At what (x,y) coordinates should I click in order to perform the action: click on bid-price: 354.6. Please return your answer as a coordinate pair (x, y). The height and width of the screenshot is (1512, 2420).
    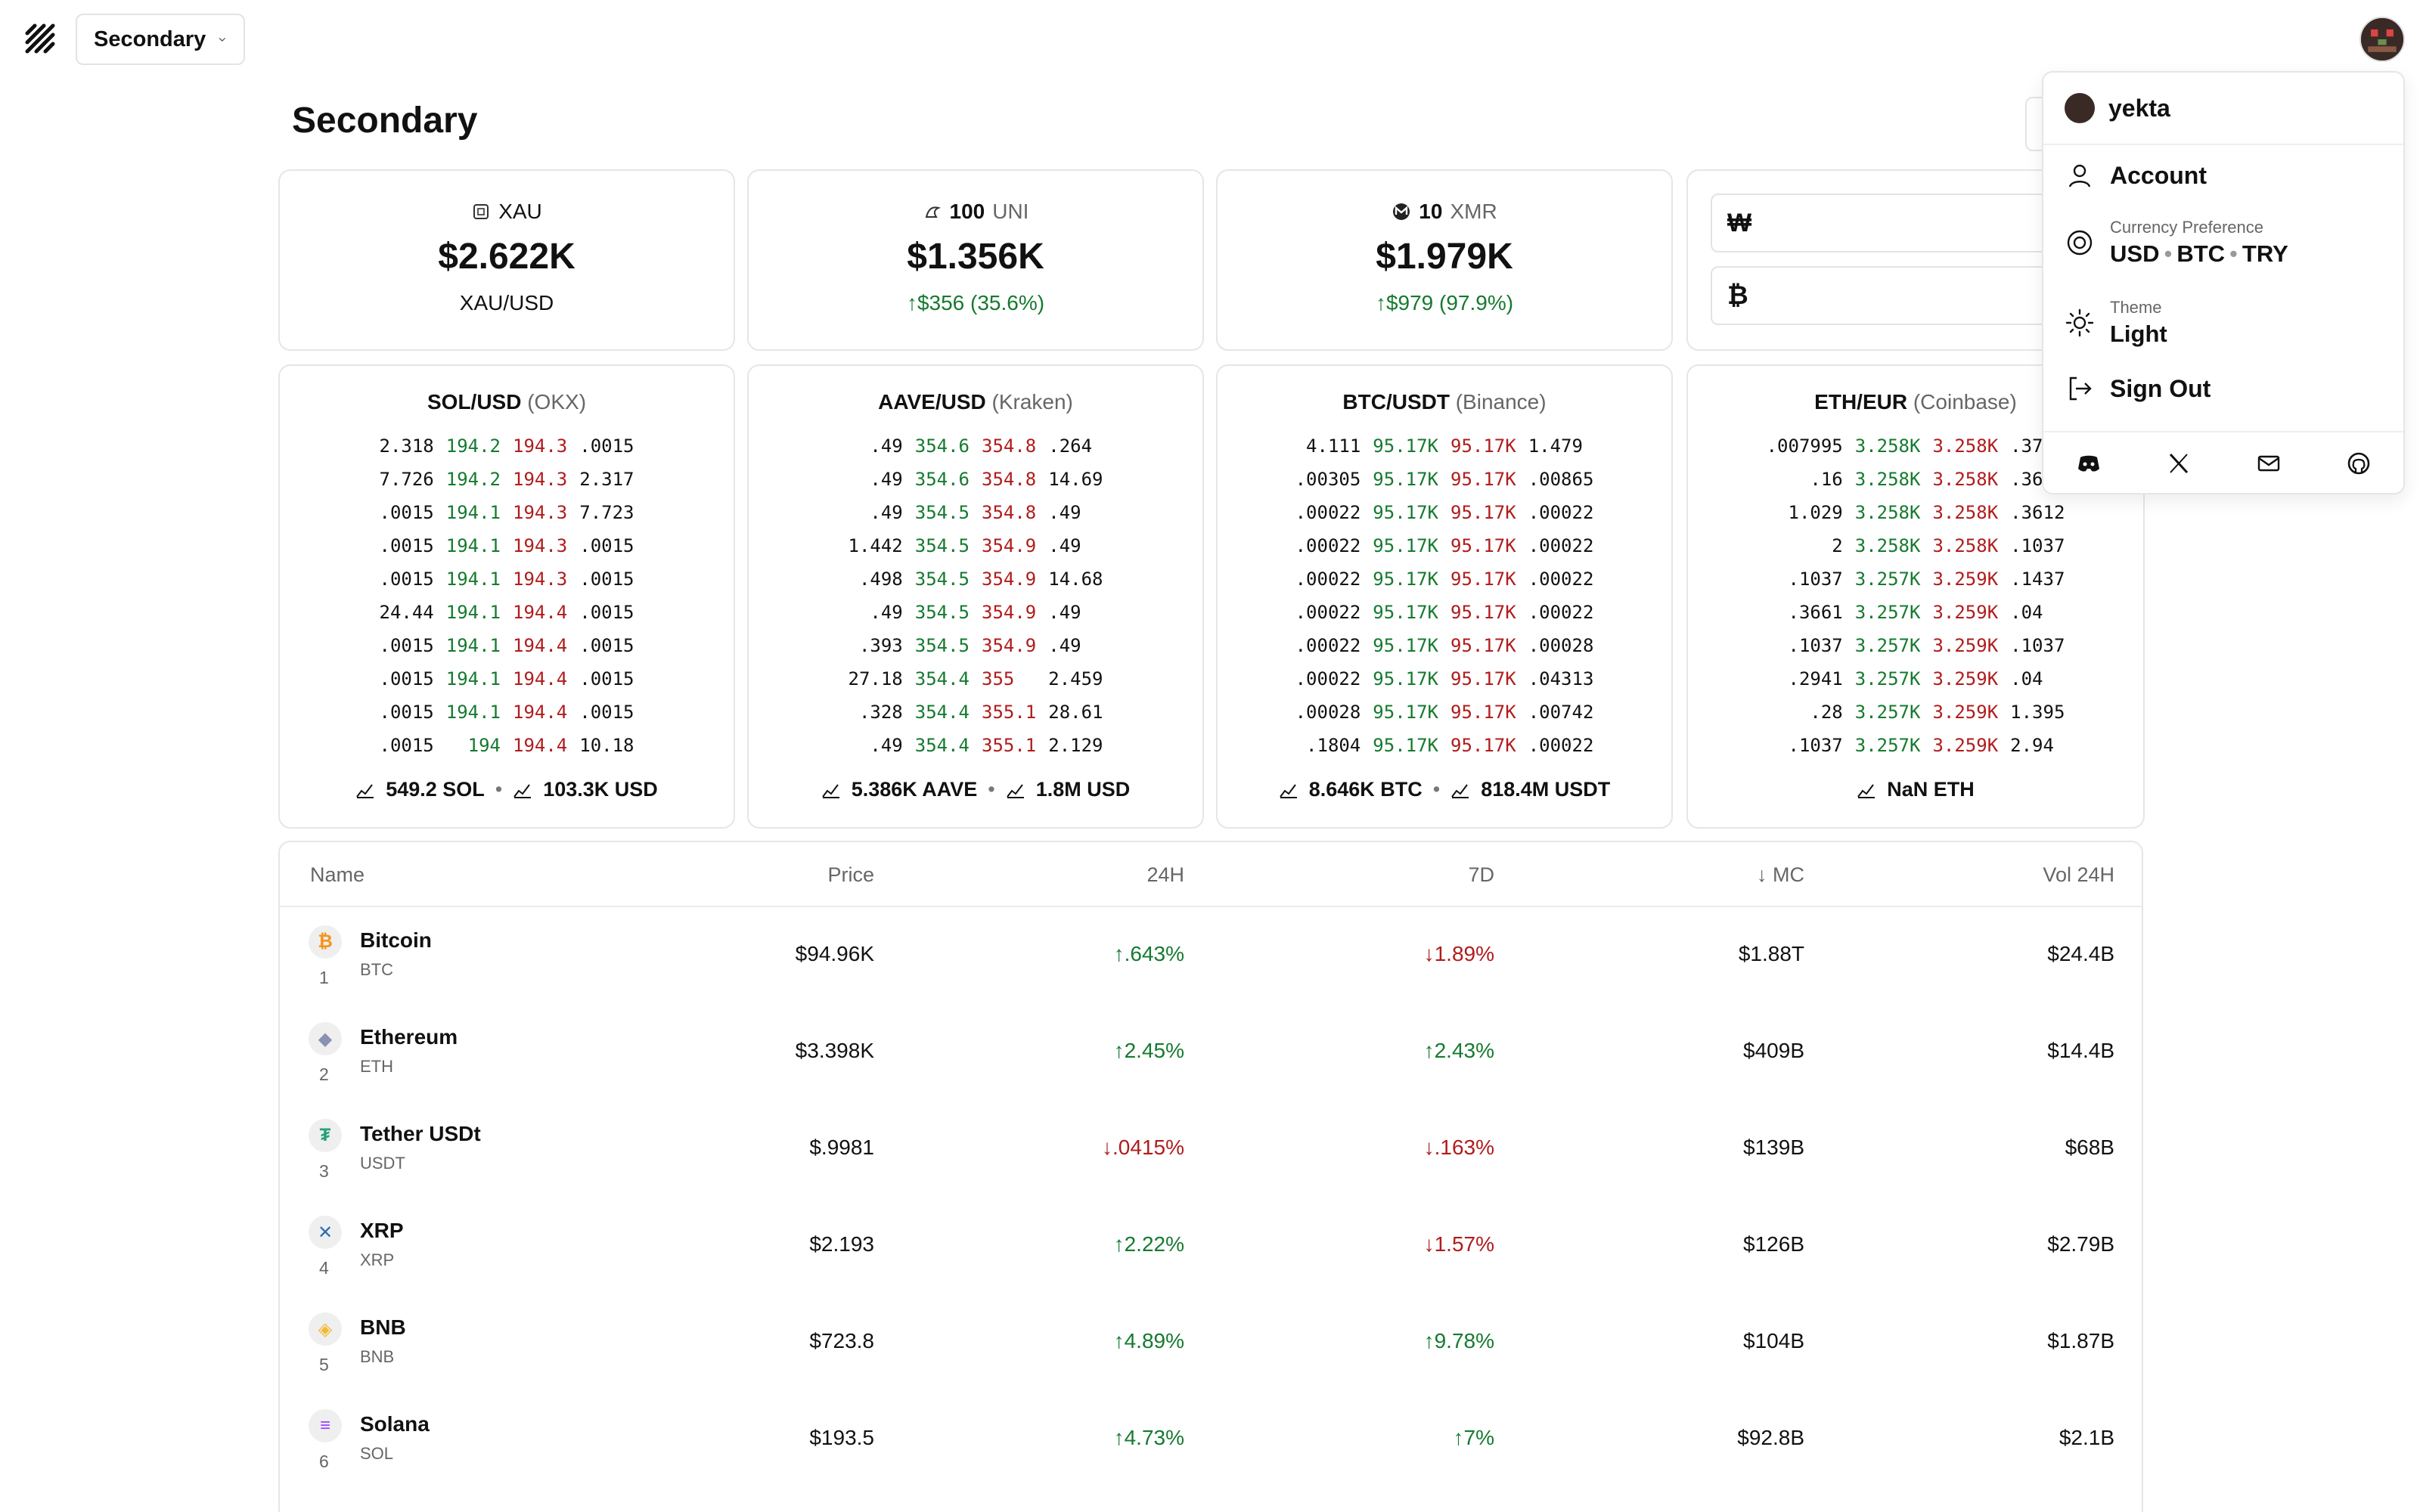
    Looking at the image, I should click on (942, 479).